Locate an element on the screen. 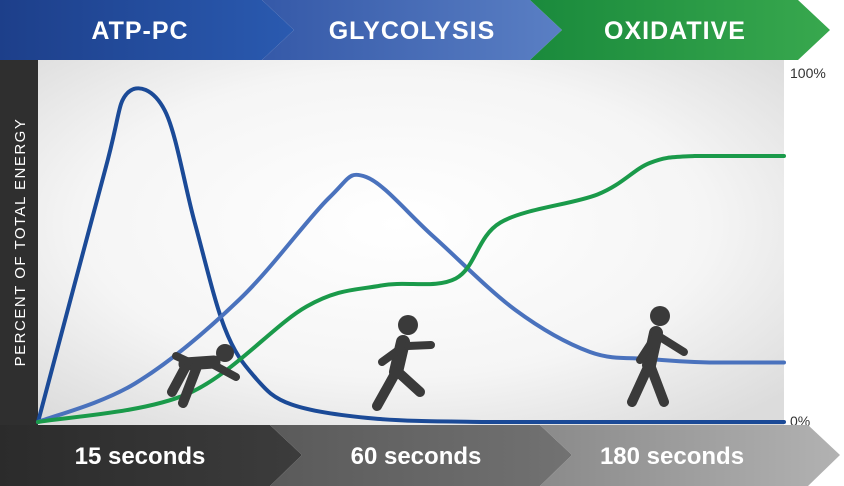  band-label-glycolysis: GLYCOLYSIS is located at coordinates (412, 31).